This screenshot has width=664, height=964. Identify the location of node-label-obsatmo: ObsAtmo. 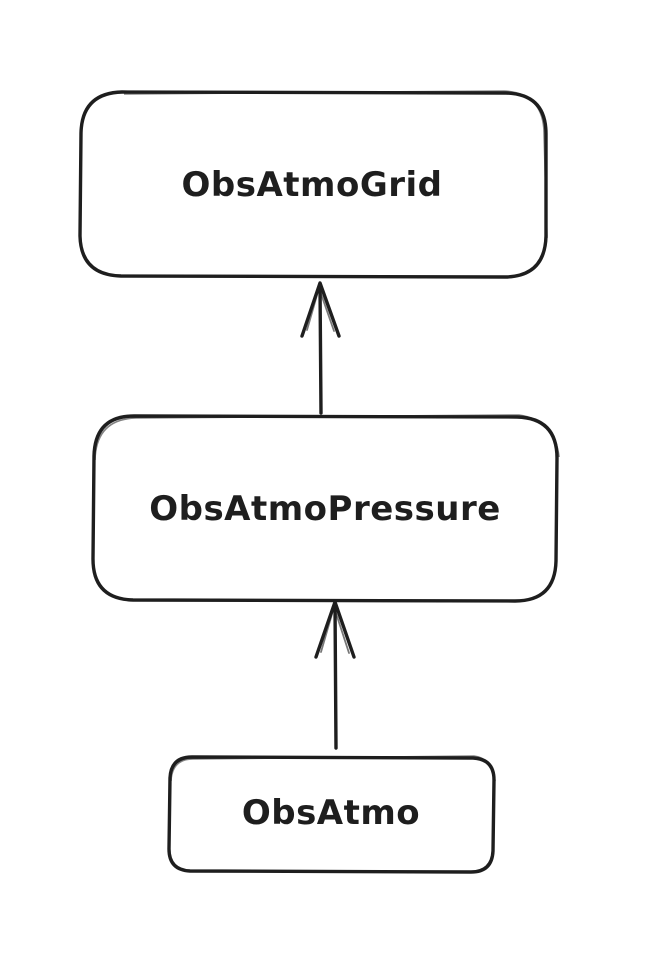
(331, 813).